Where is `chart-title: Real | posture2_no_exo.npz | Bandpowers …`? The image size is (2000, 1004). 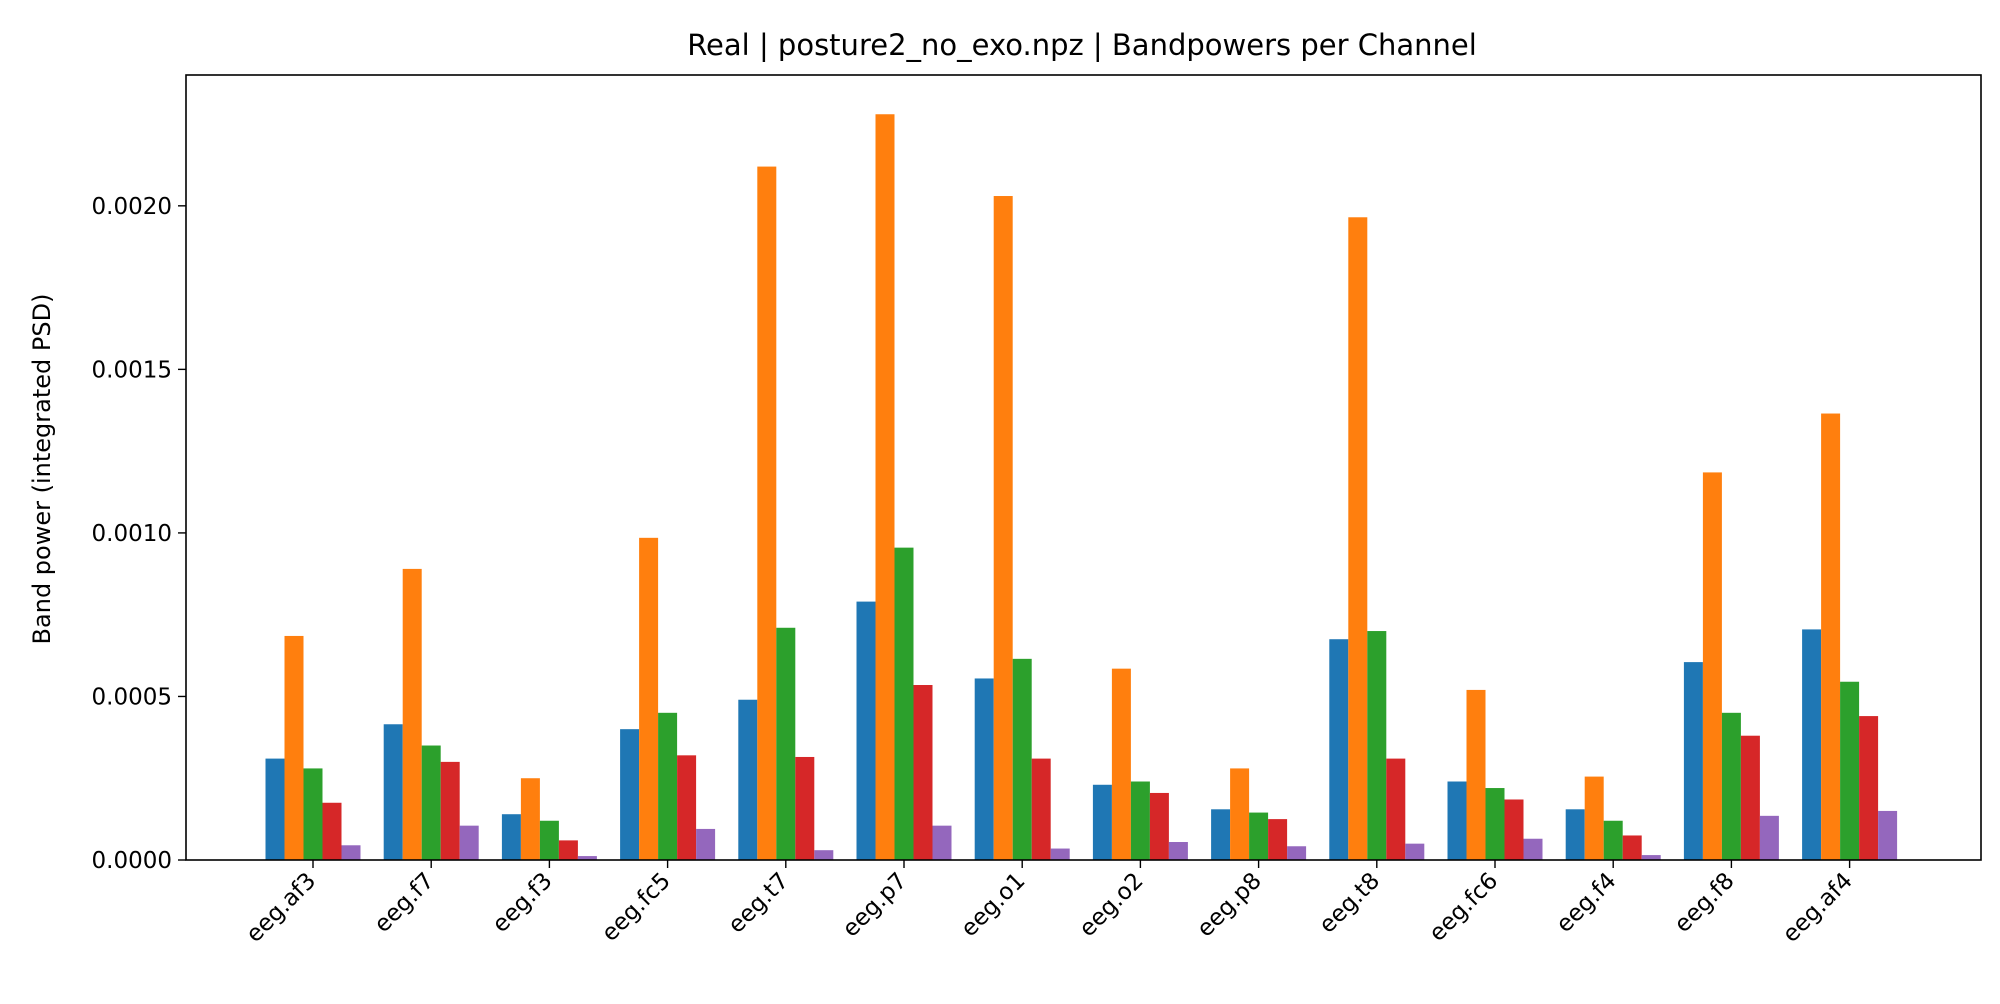
chart-title: Real | posture2_no_exo.npz | Bandpowers … is located at coordinates (1082, 45).